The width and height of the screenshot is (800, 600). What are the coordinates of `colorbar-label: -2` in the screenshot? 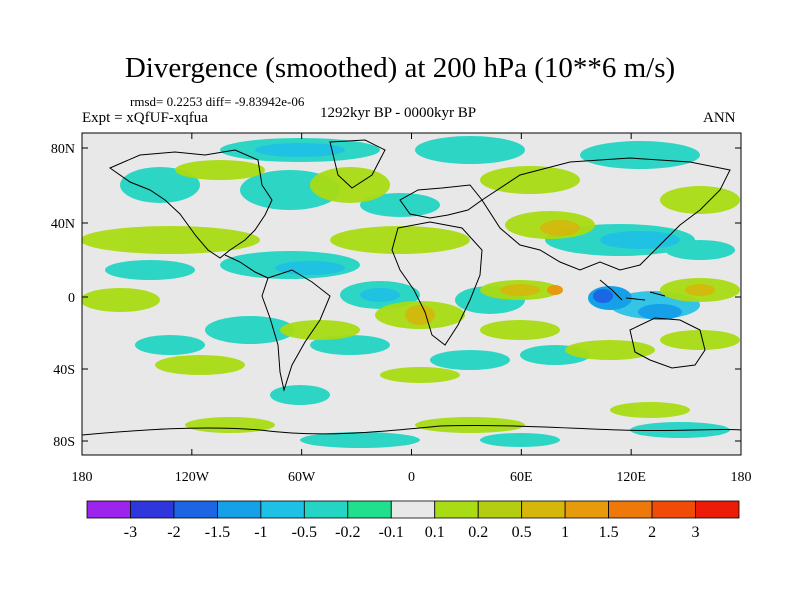 It's located at (173, 532).